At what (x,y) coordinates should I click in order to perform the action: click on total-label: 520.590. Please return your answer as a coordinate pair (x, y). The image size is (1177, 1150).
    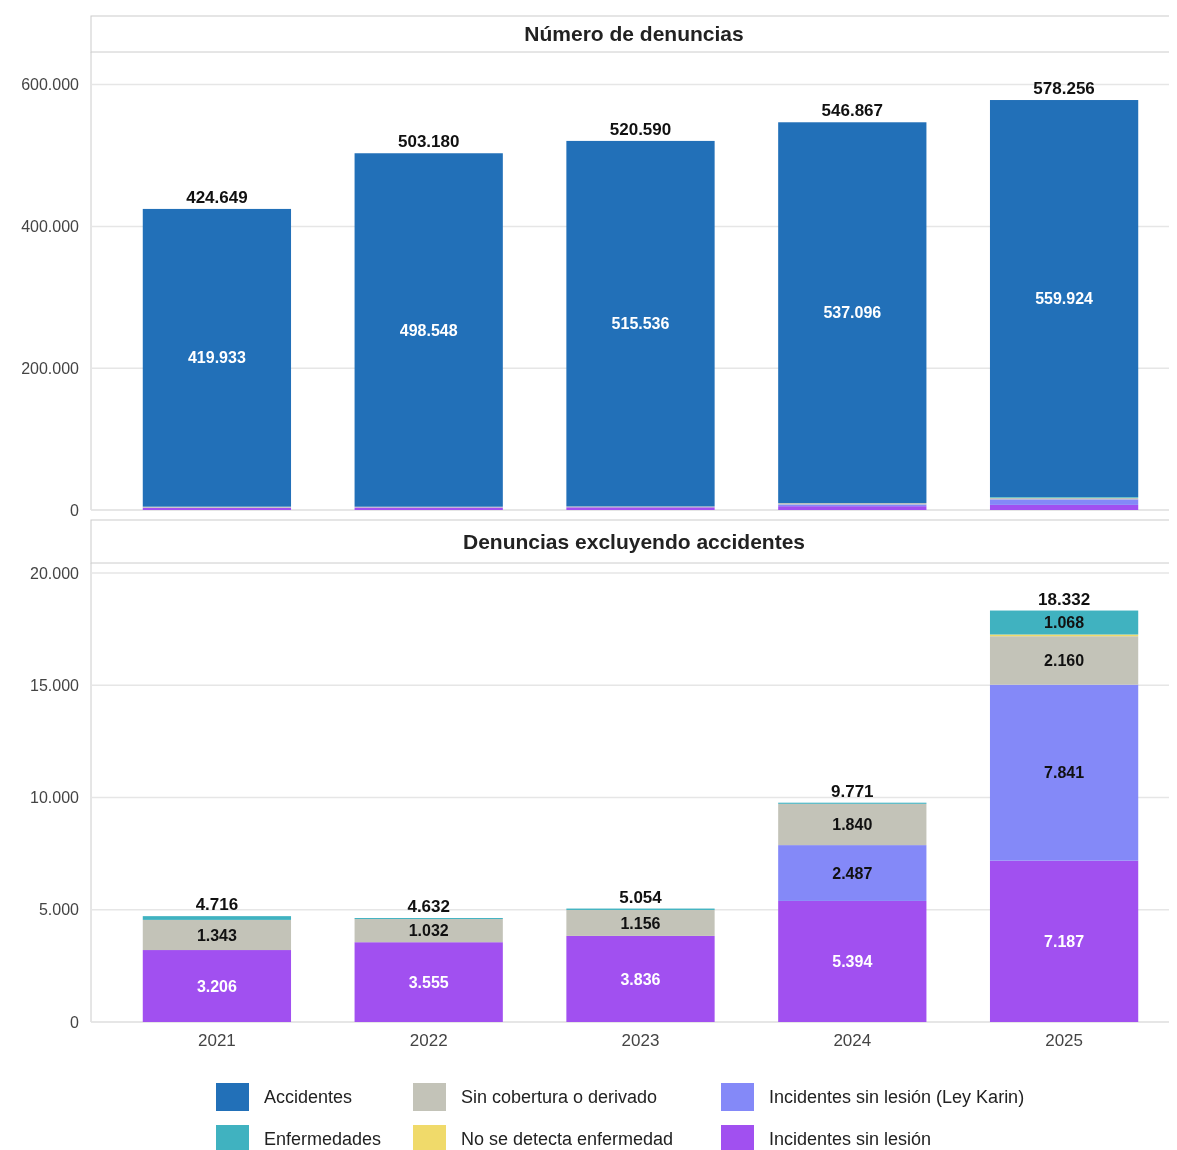
    Looking at the image, I should click on (640, 129).